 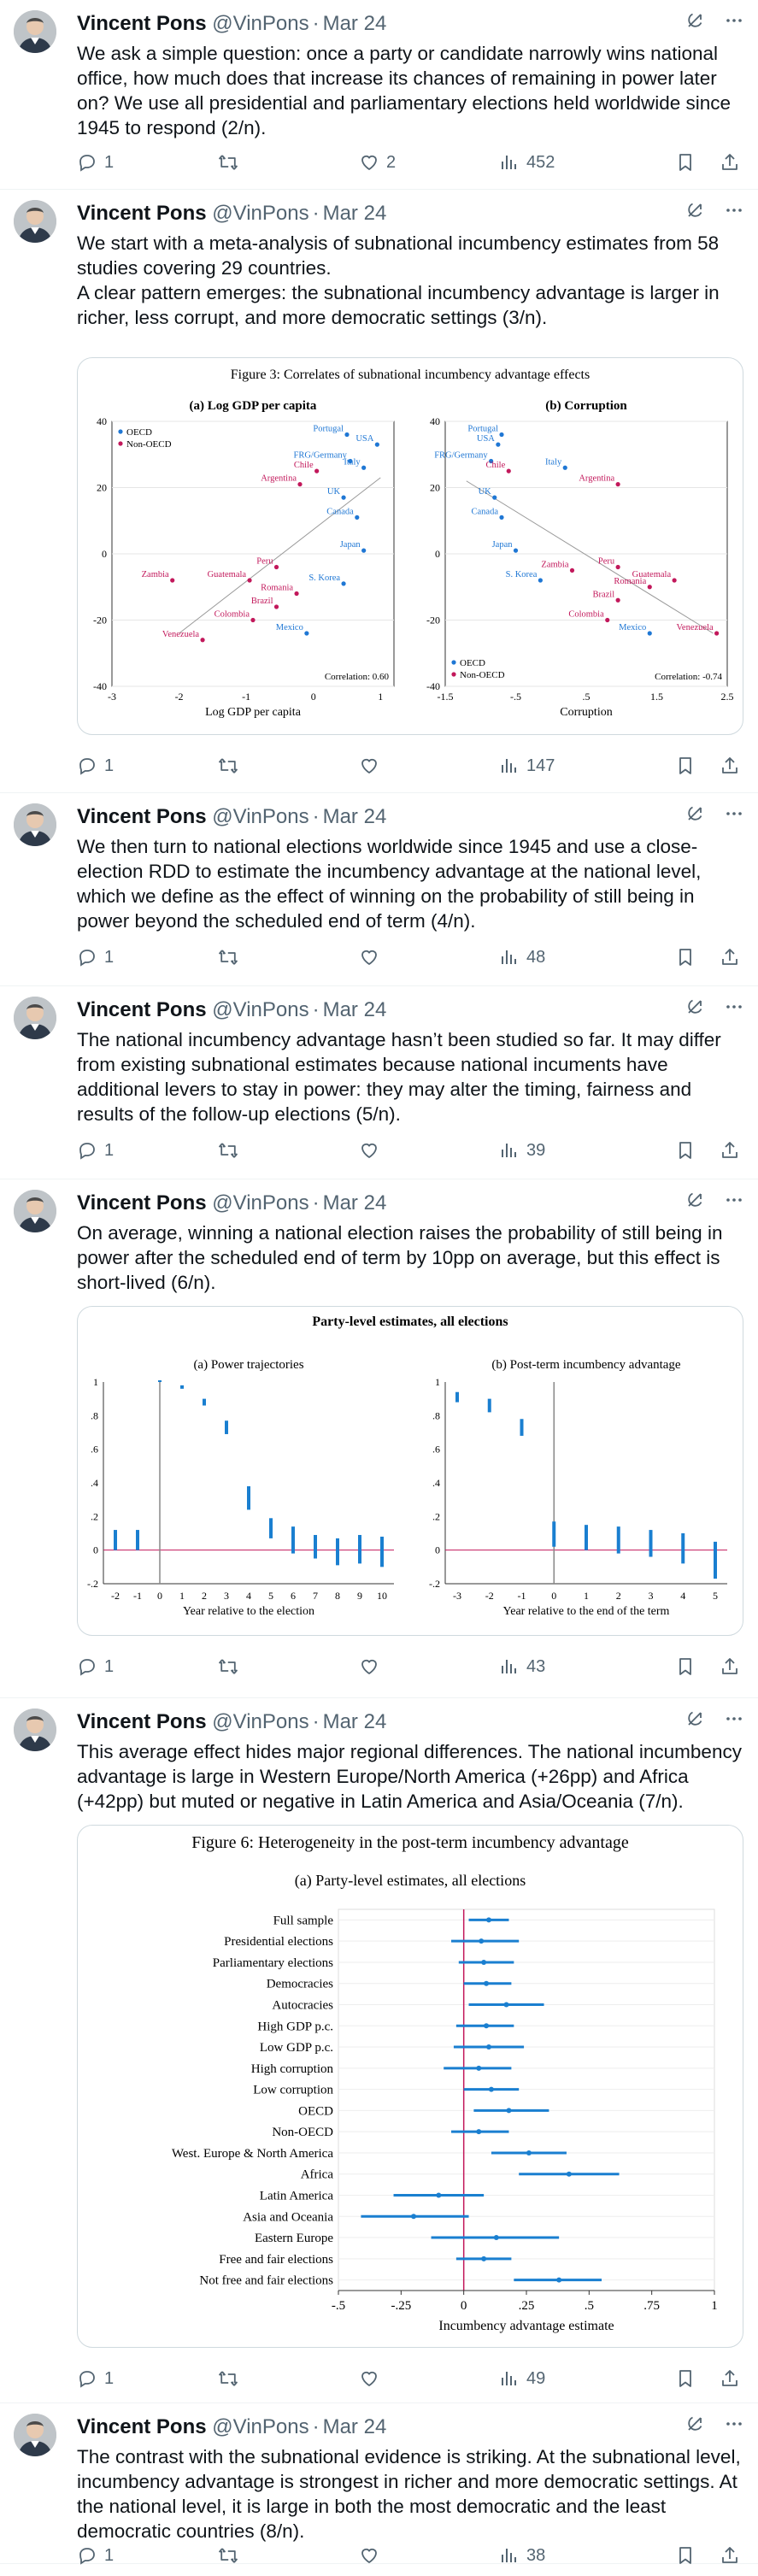 I want to click on views-button: 452, so click(x=527, y=162).